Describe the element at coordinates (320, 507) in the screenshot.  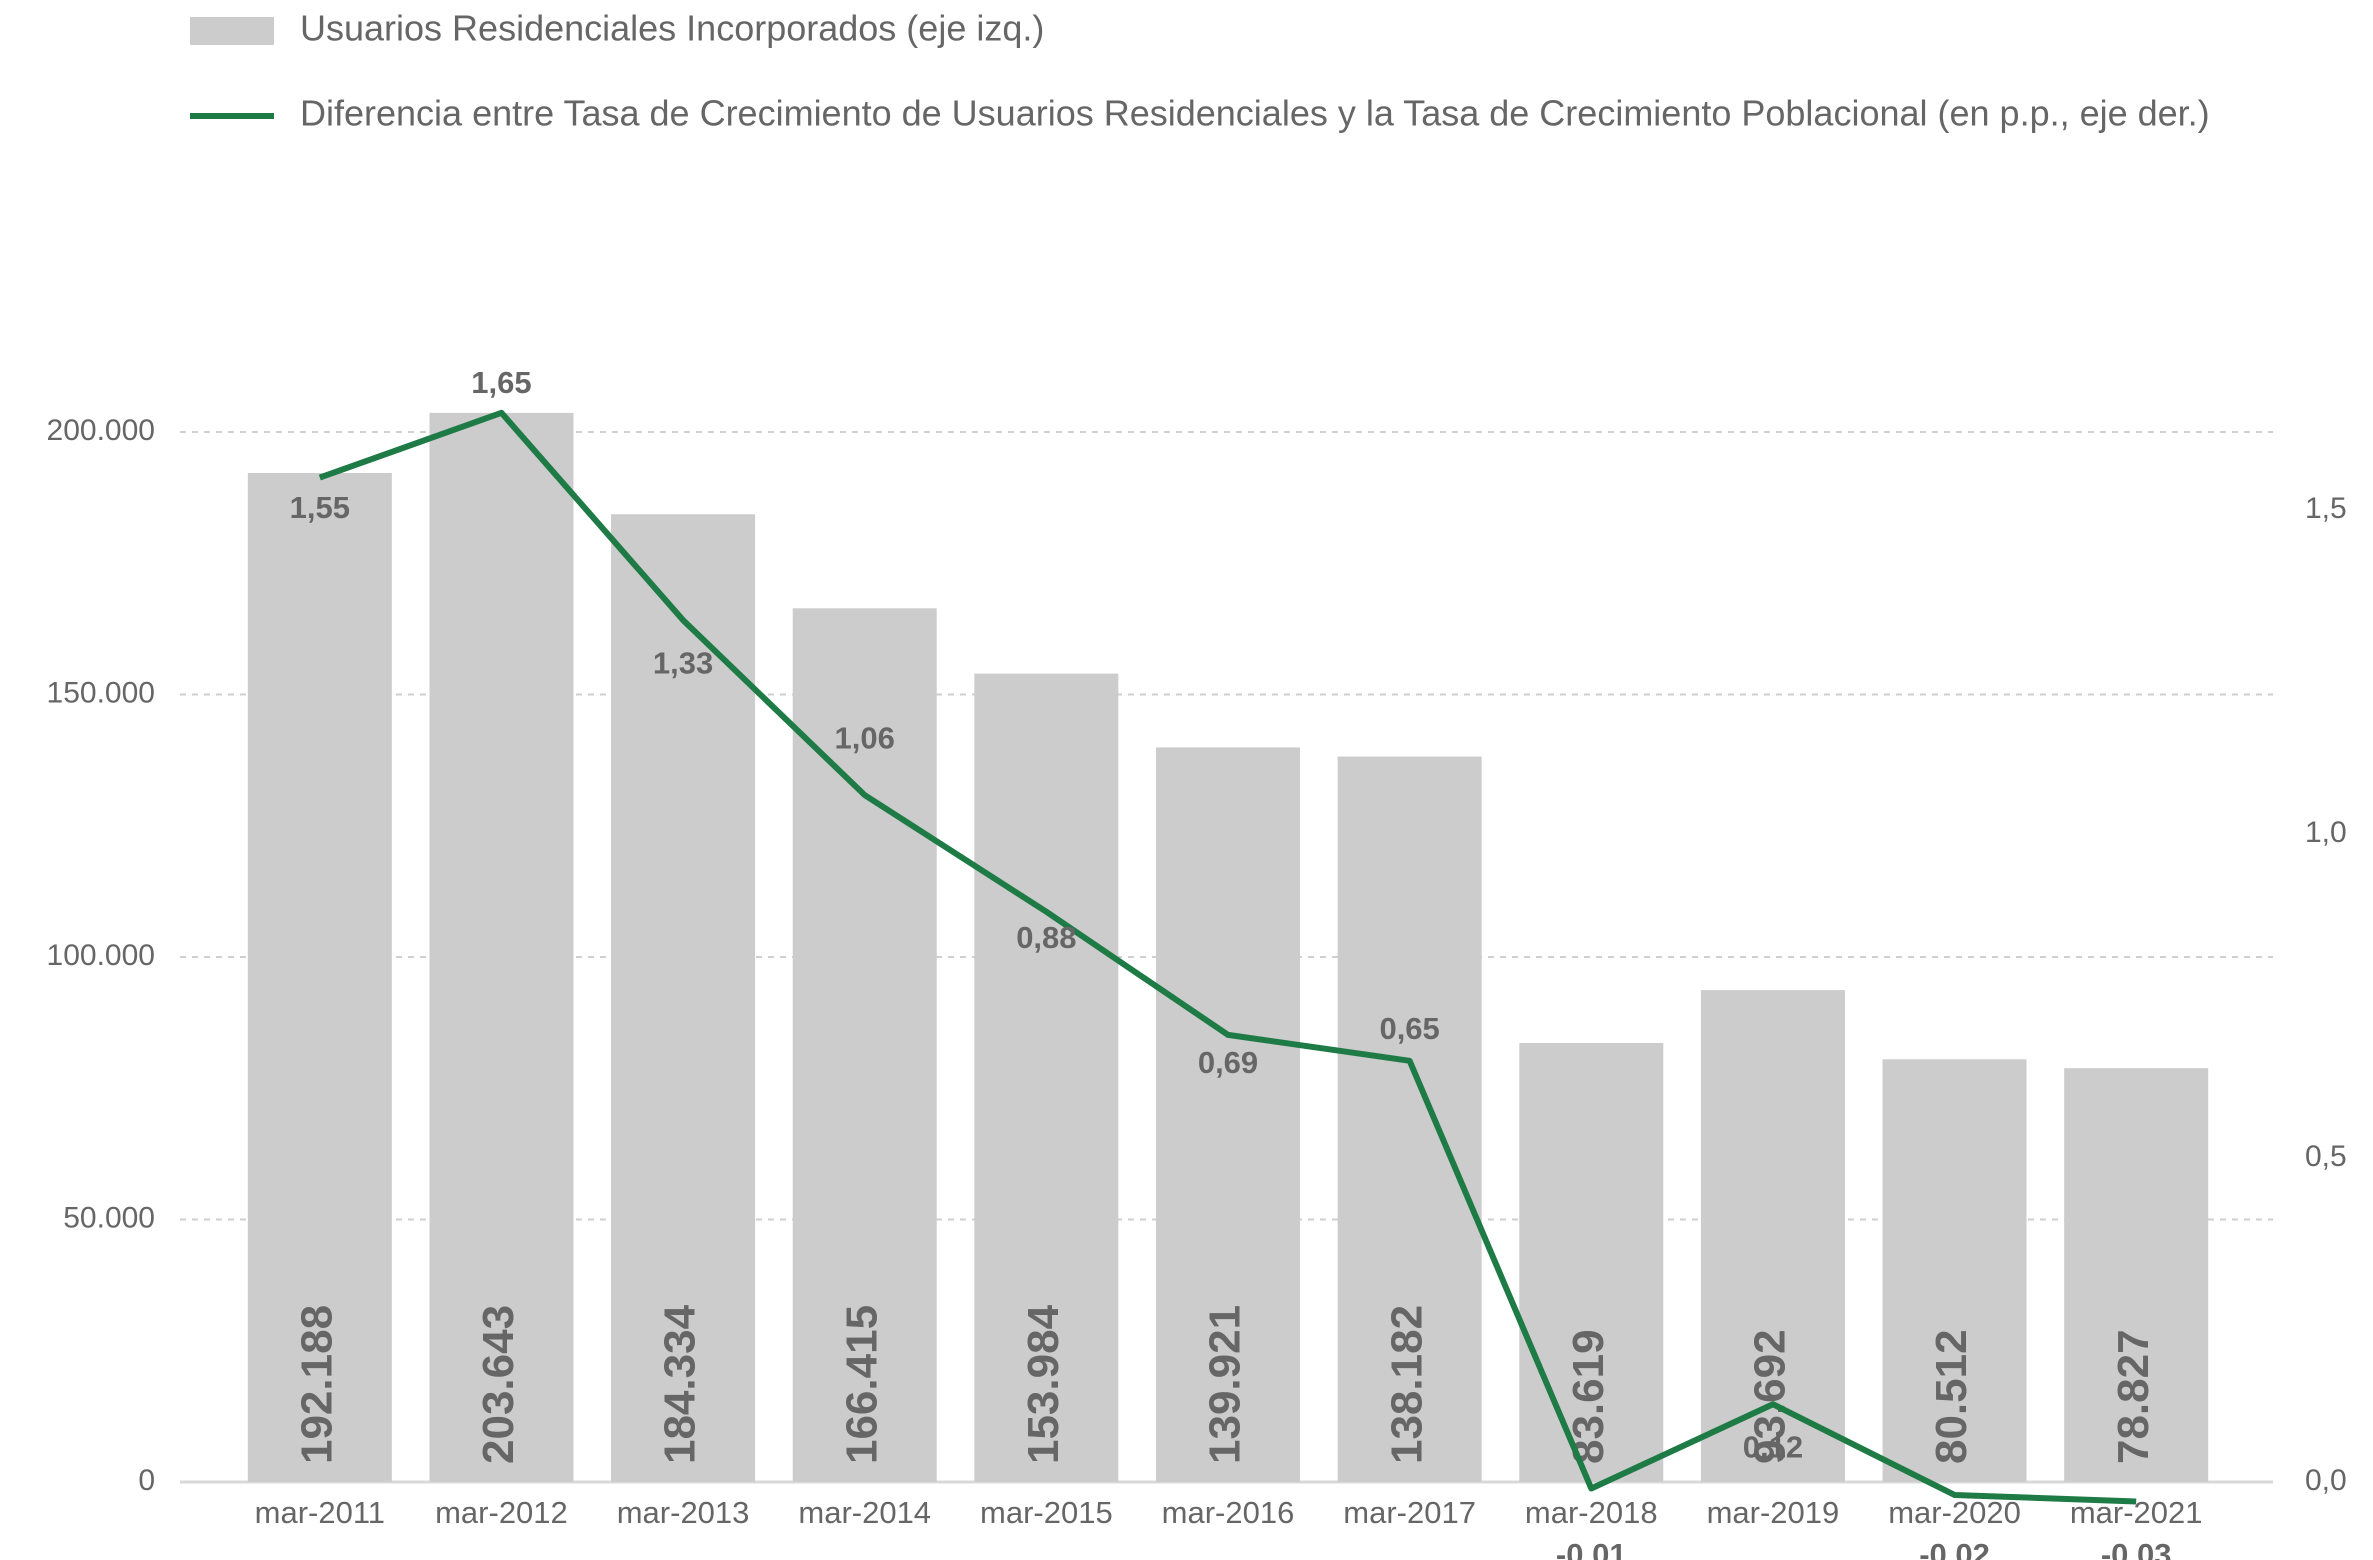
I see `line-value-label: 1,55` at that location.